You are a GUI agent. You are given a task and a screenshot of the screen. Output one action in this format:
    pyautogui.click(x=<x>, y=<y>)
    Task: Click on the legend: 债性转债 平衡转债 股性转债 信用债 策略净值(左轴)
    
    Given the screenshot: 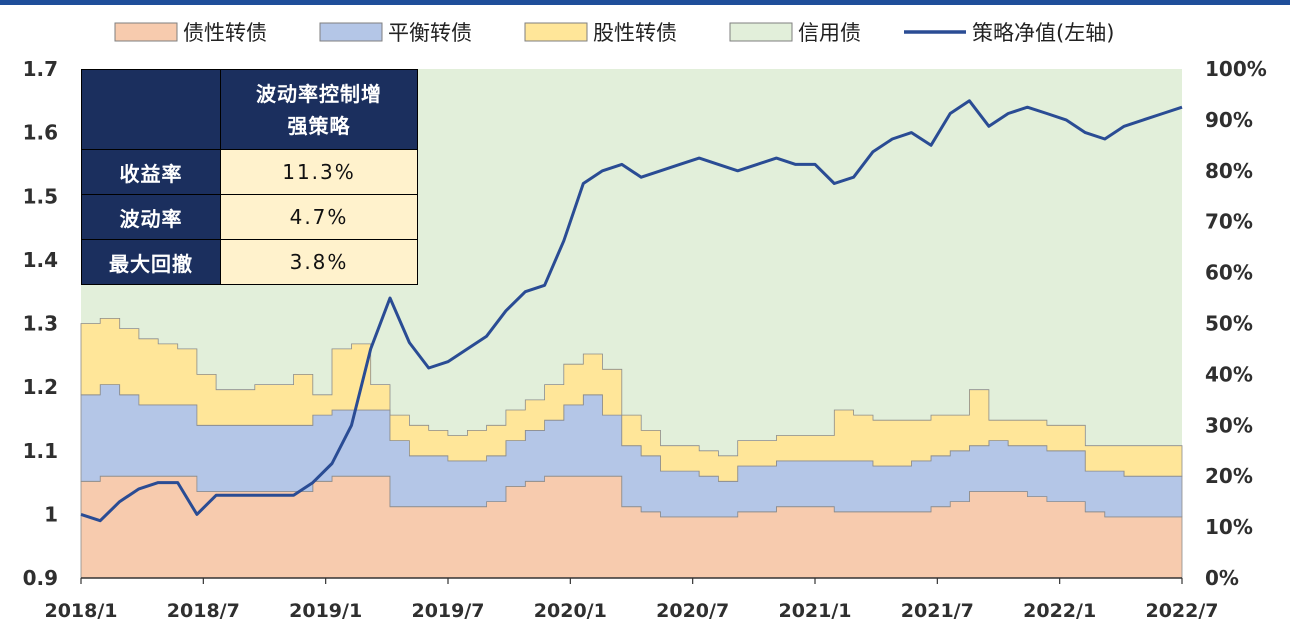 What is the action you would take?
    pyautogui.click(x=614, y=33)
    